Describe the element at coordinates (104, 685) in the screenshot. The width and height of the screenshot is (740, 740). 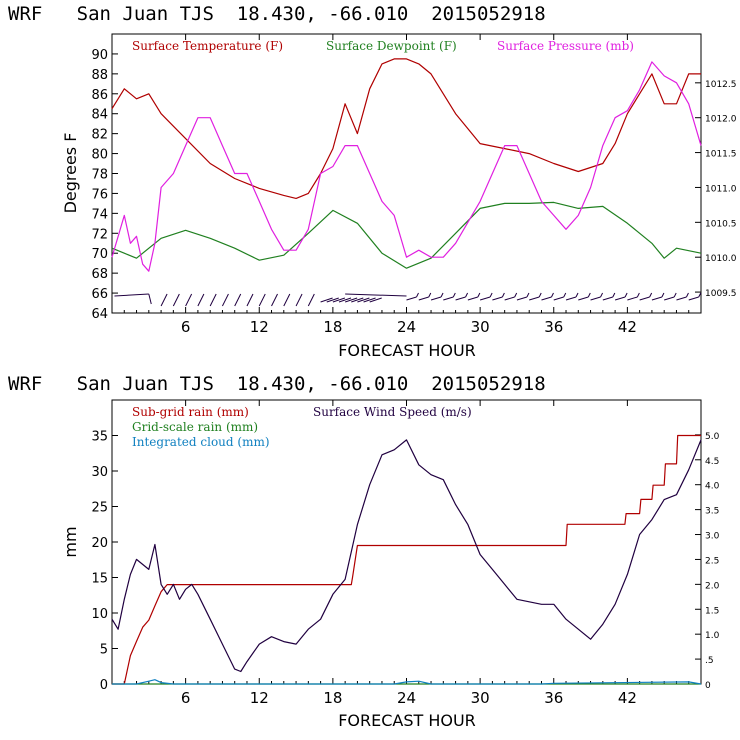
I see `y-tick-label: 0` at that location.